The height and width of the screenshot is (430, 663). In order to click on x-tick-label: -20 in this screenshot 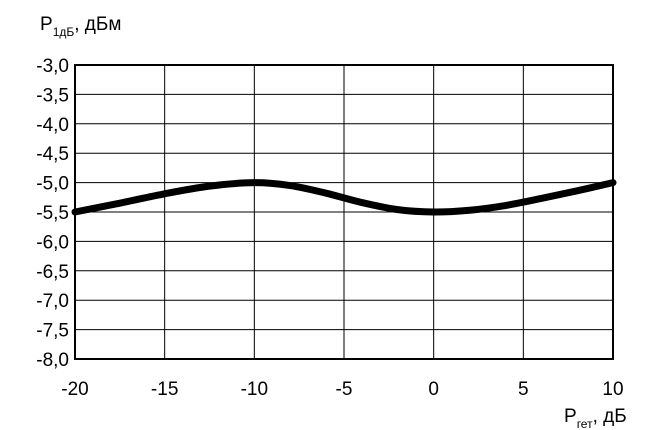, I will do `click(74, 389)`.